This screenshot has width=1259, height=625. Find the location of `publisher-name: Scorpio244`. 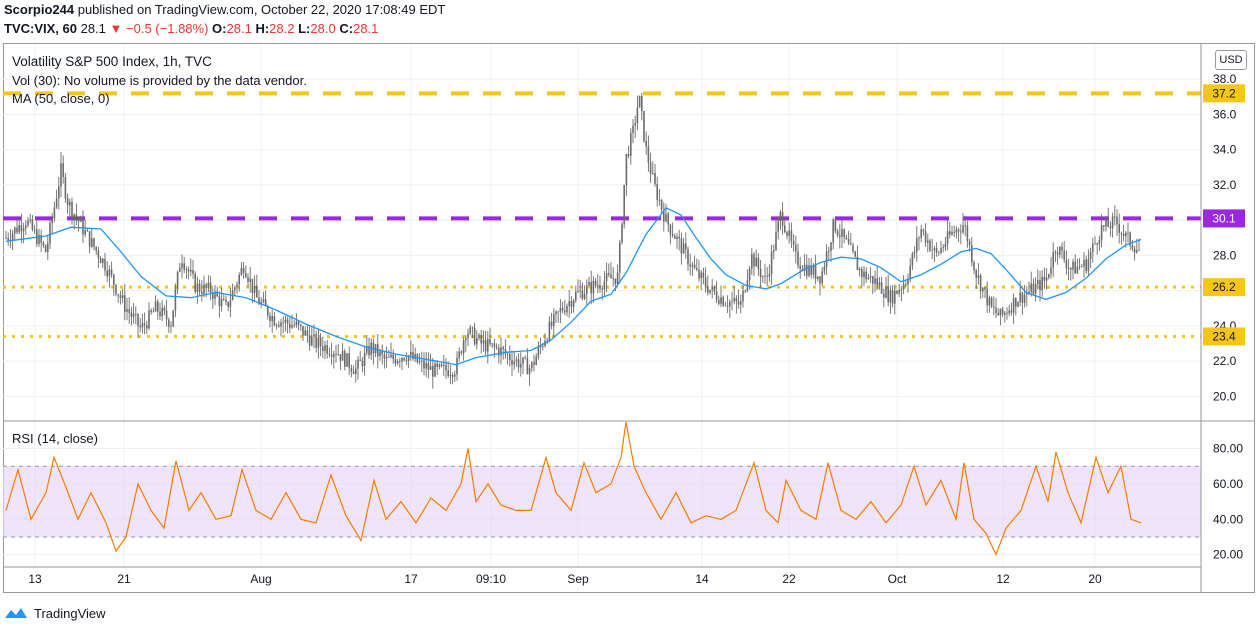

publisher-name: Scorpio244 is located at coordinates (39, 9).